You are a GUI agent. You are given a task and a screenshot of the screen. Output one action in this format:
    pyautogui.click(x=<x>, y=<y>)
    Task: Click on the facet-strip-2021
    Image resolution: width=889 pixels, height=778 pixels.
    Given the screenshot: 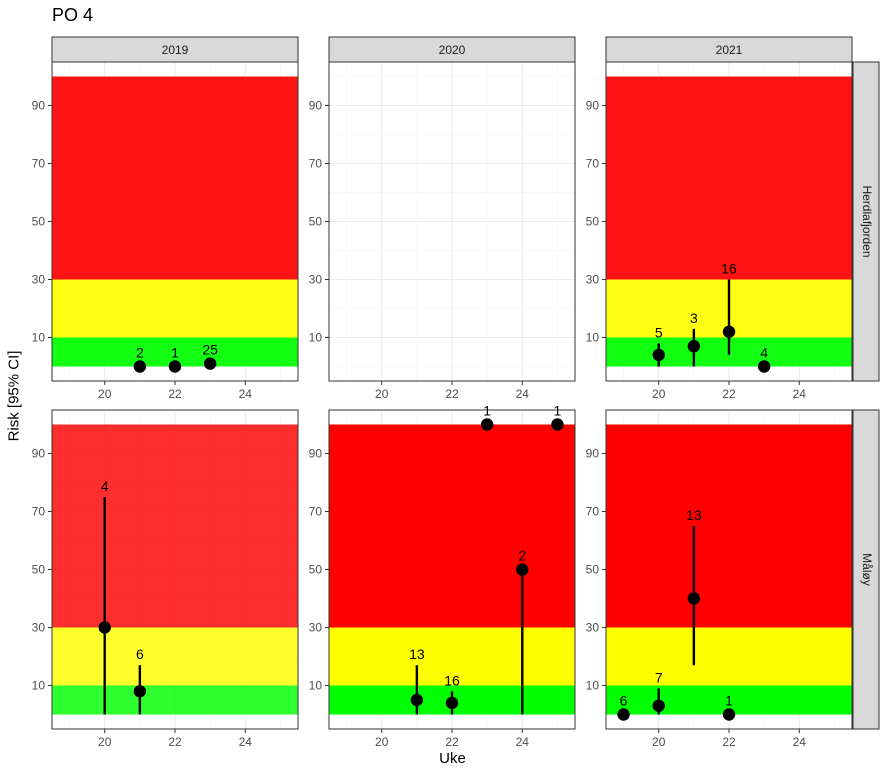 What is the action you would take?
    pyautogui.click(x=729, y=49)
    